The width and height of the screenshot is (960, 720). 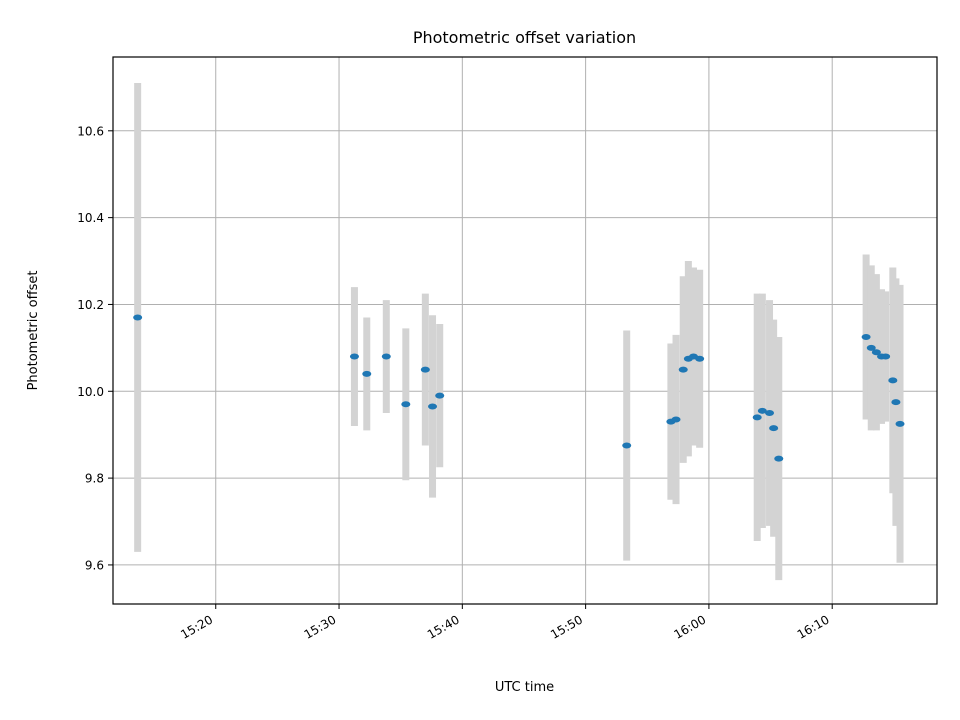 What do you see at coordinates (90, 131) in the screenshot?
I see `y-tick-label: 10.6` at bounding box center [90, 131].